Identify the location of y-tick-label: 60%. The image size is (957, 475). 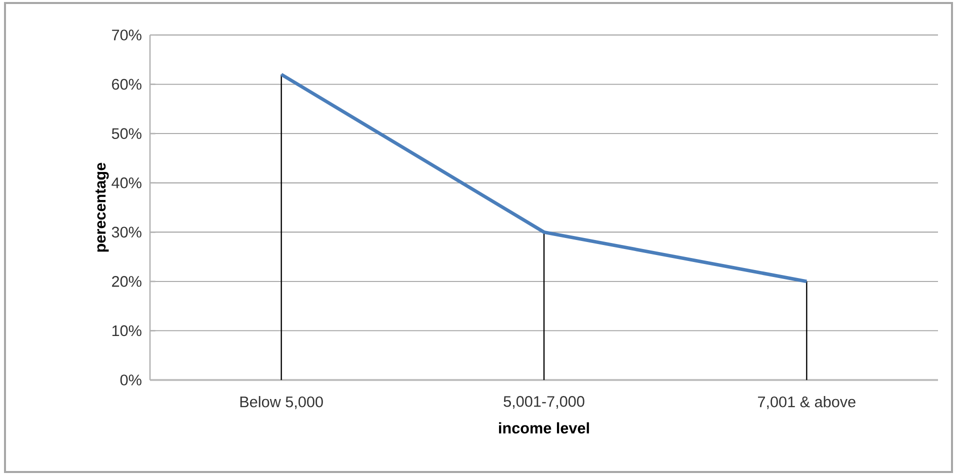
(127, 84).